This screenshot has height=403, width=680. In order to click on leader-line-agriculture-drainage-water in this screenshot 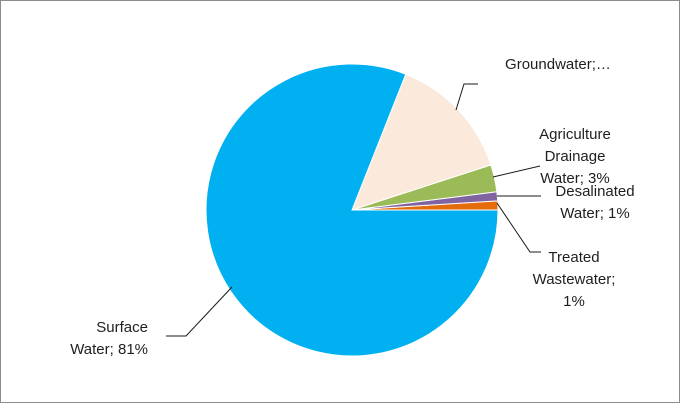, I will do `click(516, 171)`.